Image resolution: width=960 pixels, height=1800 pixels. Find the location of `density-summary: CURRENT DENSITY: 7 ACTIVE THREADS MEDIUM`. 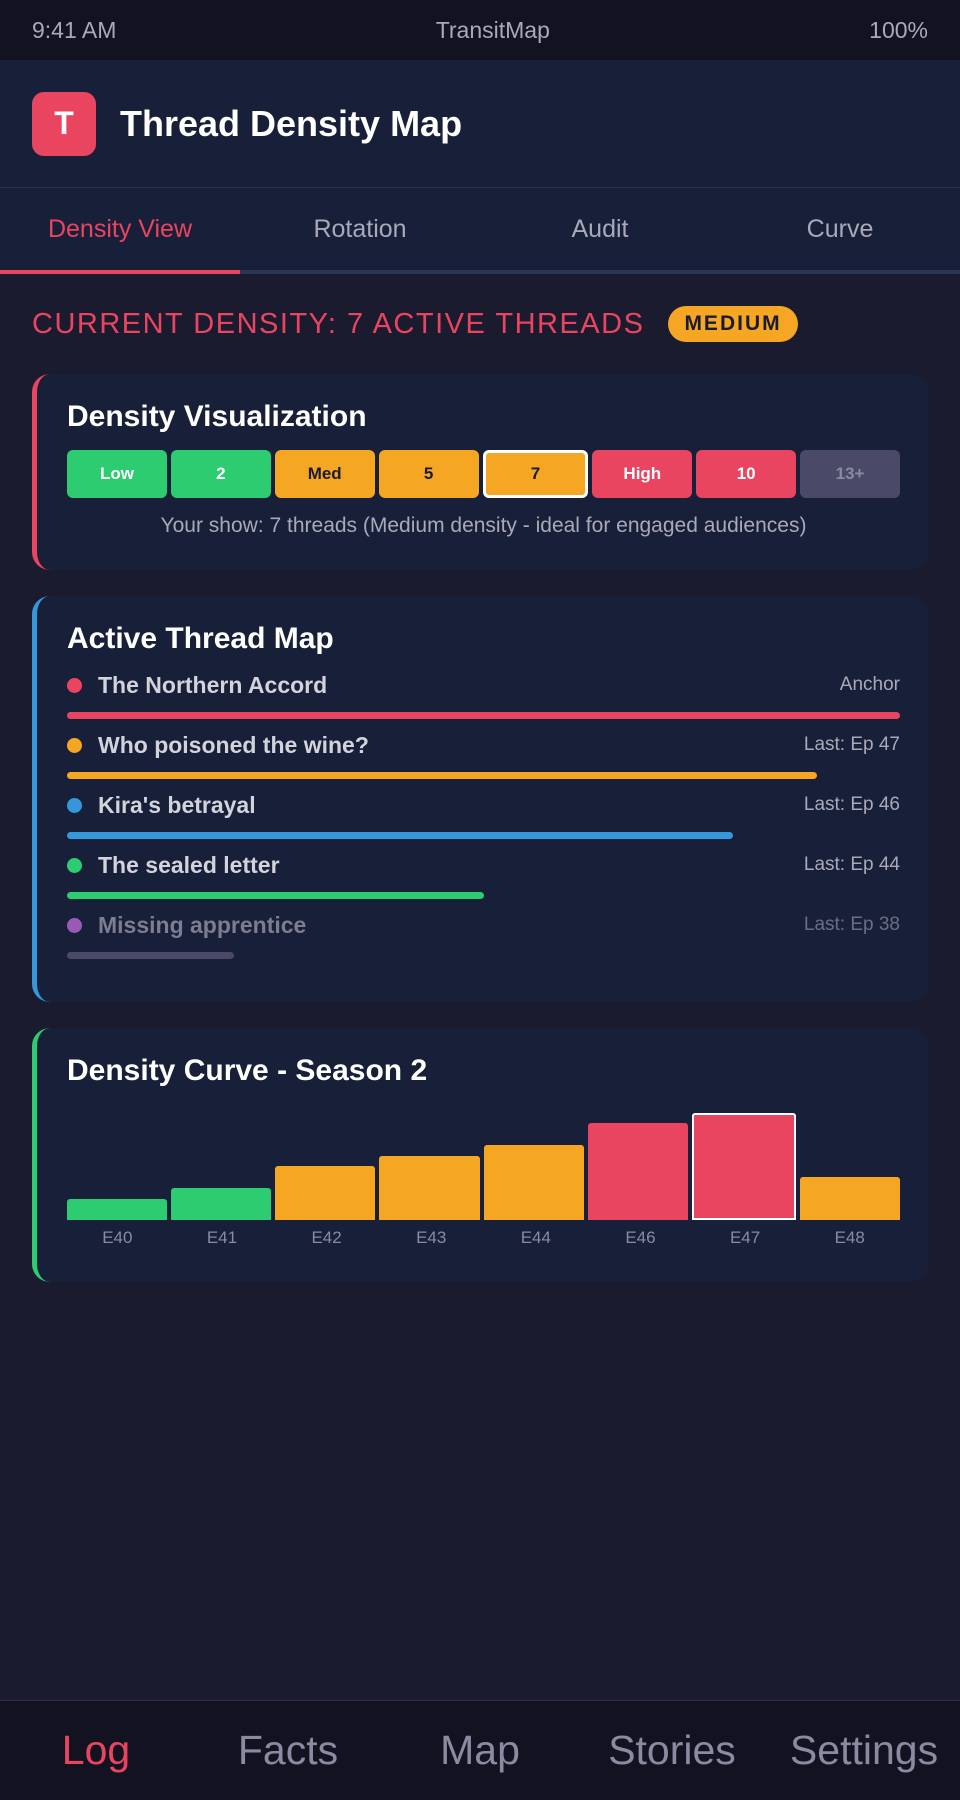

density-summary: CURRENT DENSITY: 7 ACTIVE THREADS MEDIUM is located at coordinates (480, 324).